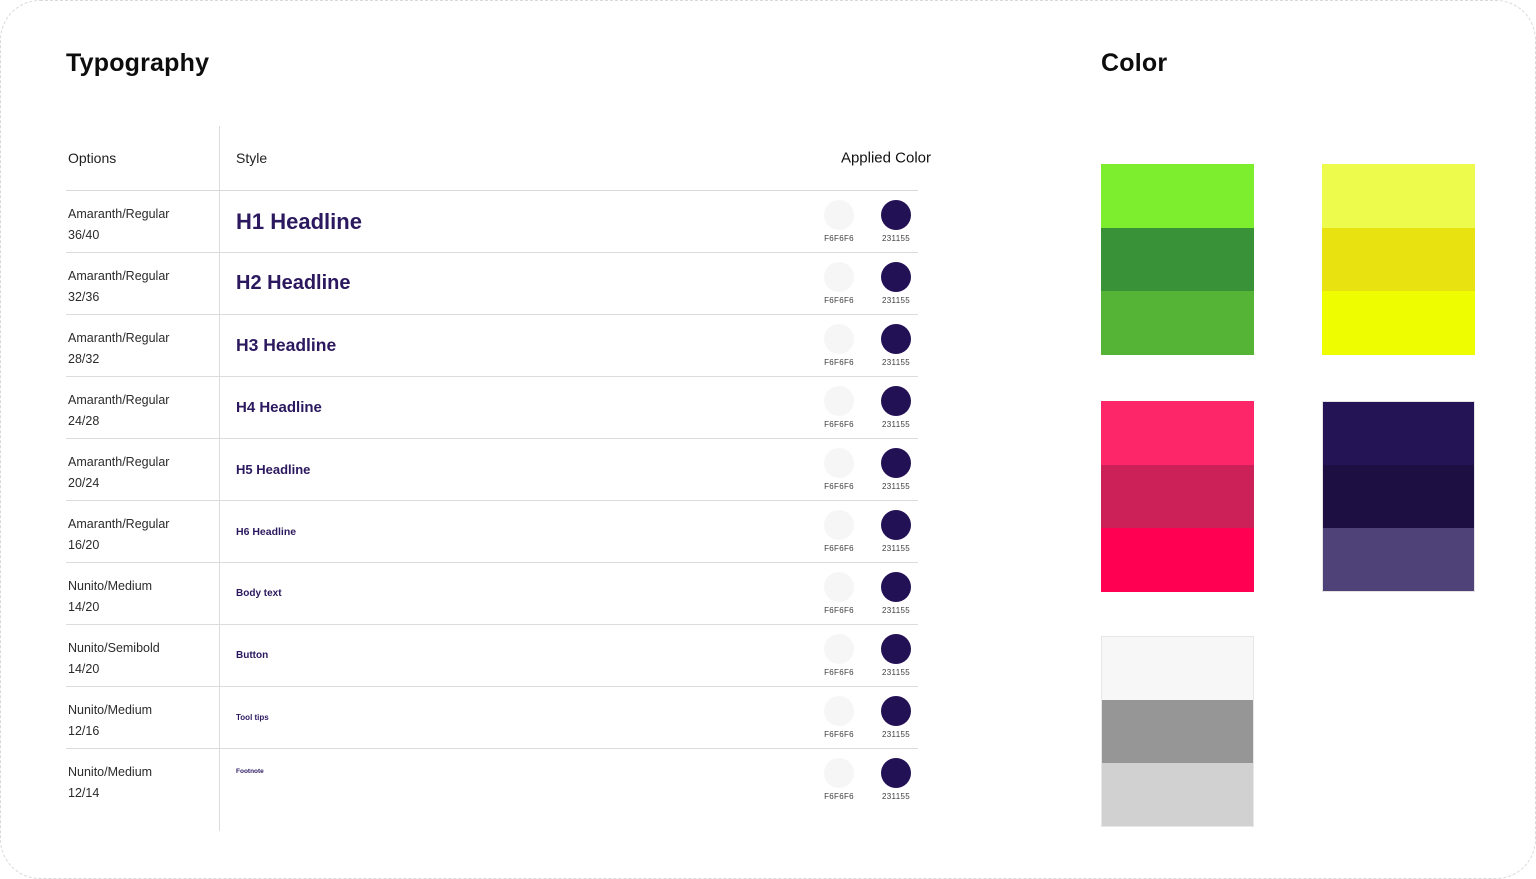  What do you see at coordinates (286, 345) in the screenshot?
I see `style-sample-h3: H3 Headline` at bounding box center [286, 345].